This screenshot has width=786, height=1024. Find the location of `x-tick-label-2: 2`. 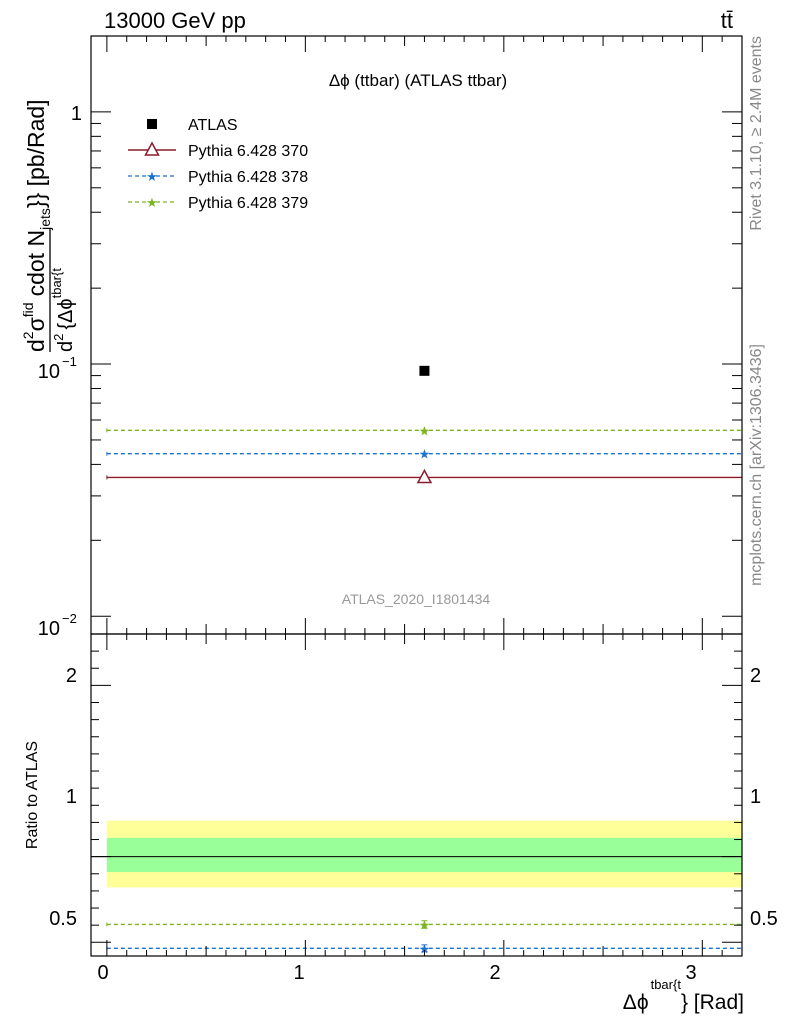

x-tick-label-2: 2 is located at coordinates (494, 973).